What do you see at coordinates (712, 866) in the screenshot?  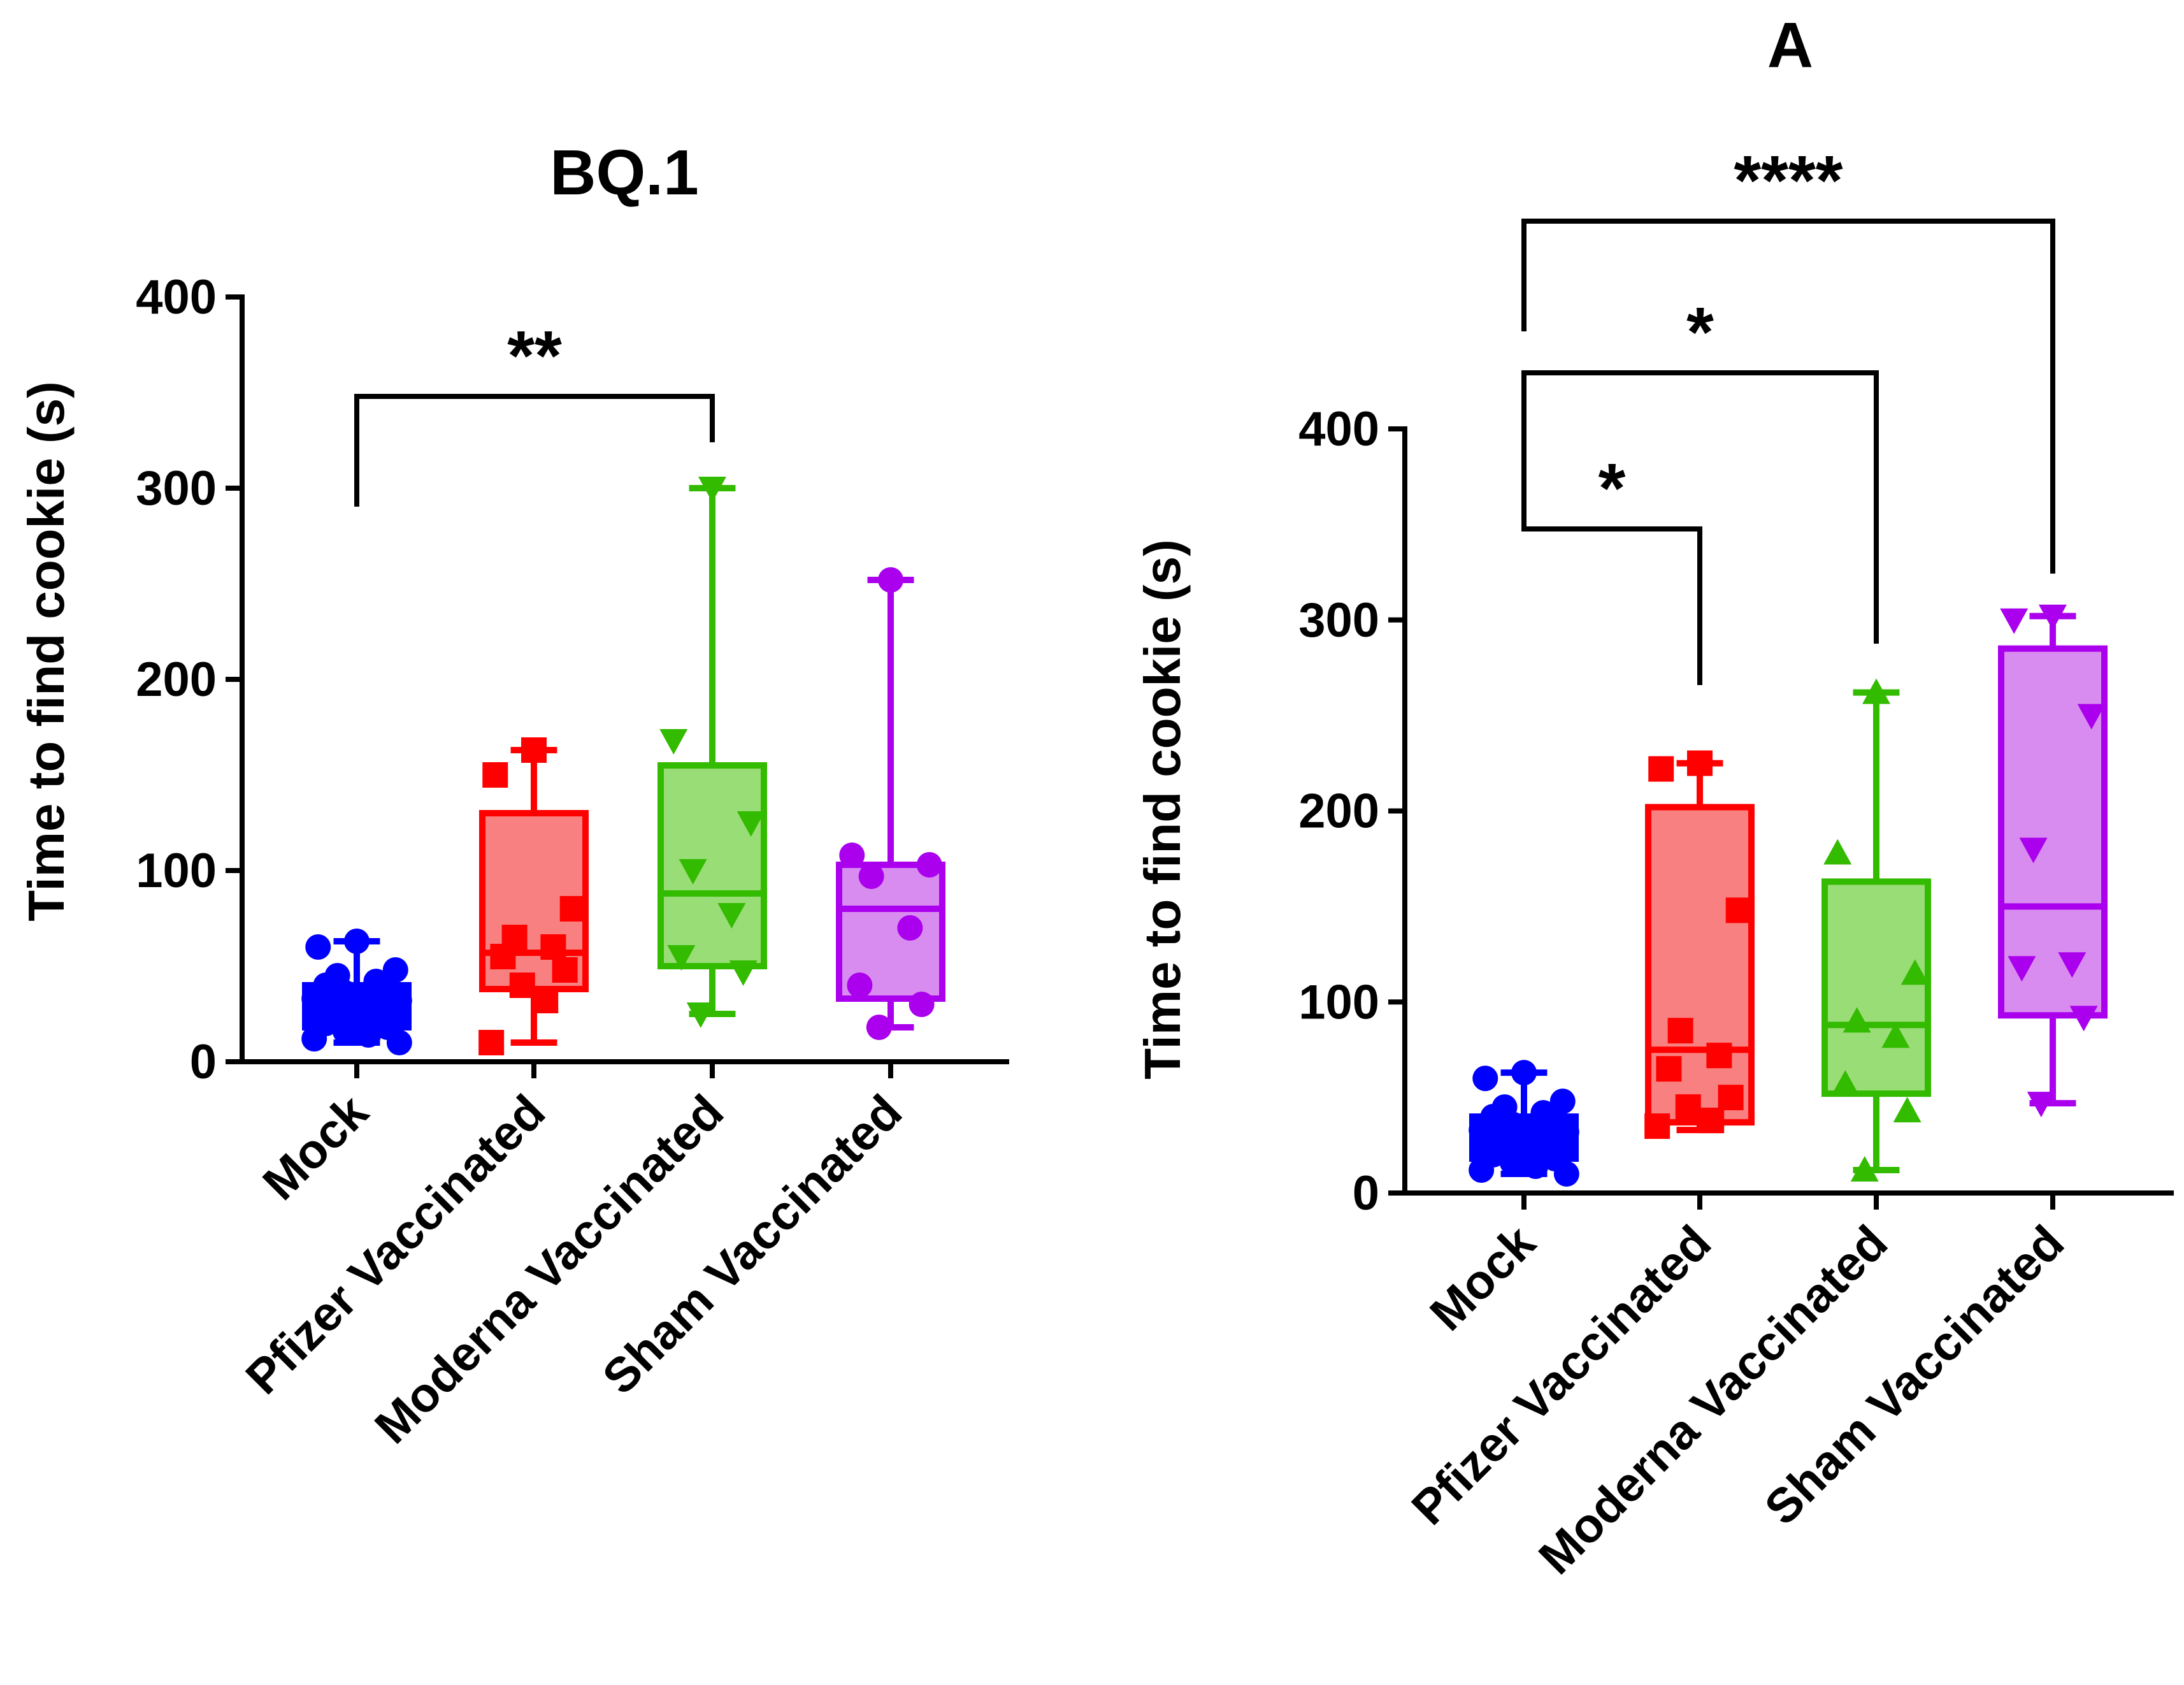 I see `box` at bounding box center [712, 866].